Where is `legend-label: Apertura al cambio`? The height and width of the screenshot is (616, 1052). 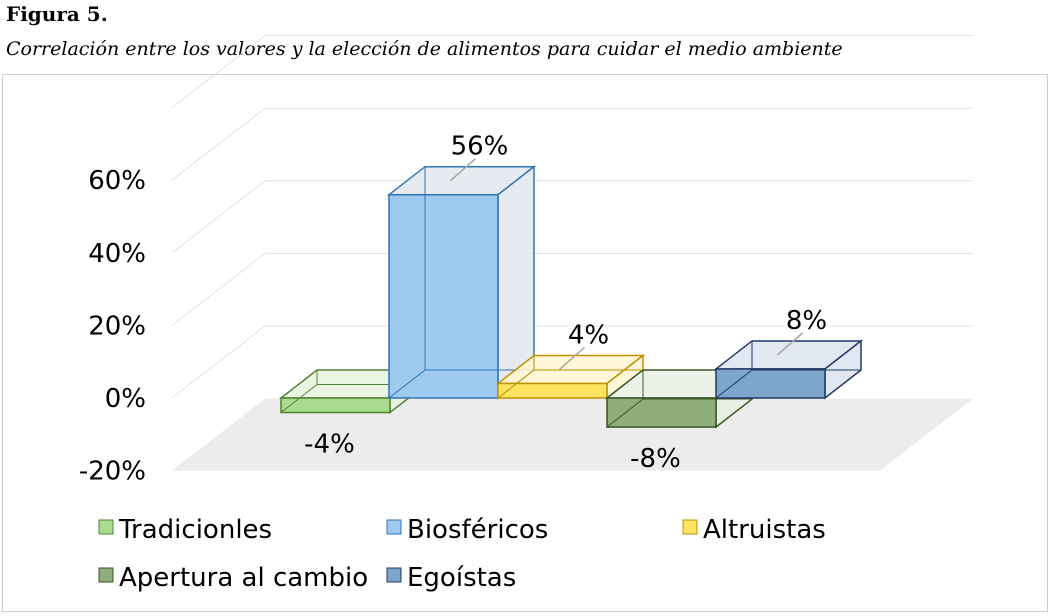
legend-label: Apertura al cambio is located at coordinates (243, 578).